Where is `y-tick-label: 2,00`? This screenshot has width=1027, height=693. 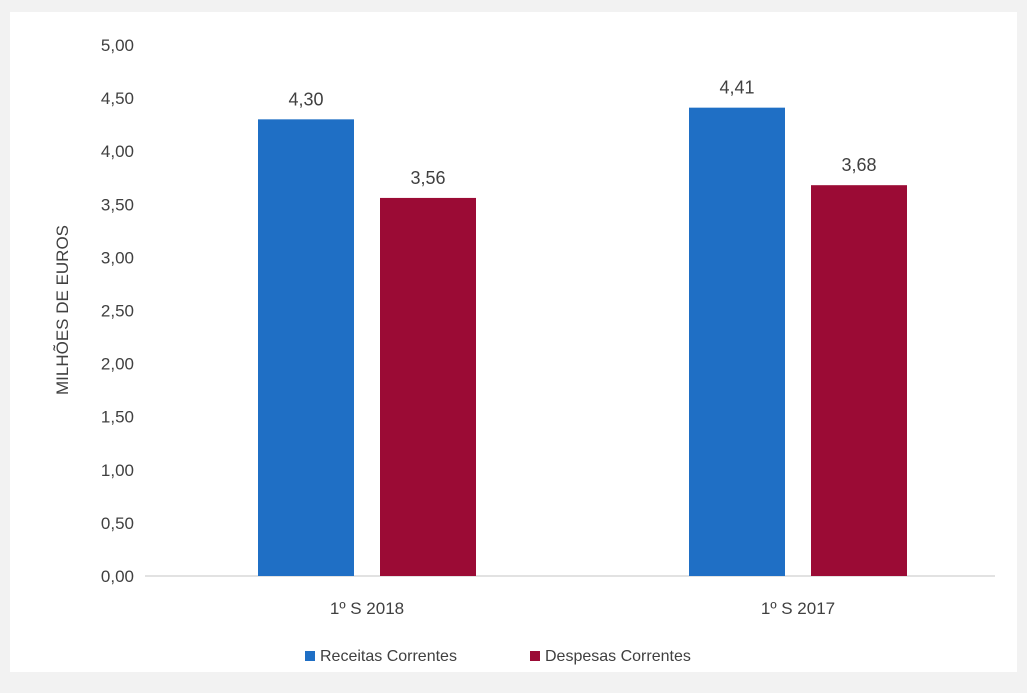 y-tick-label: 2,00 is located at coordinates (117, 364).